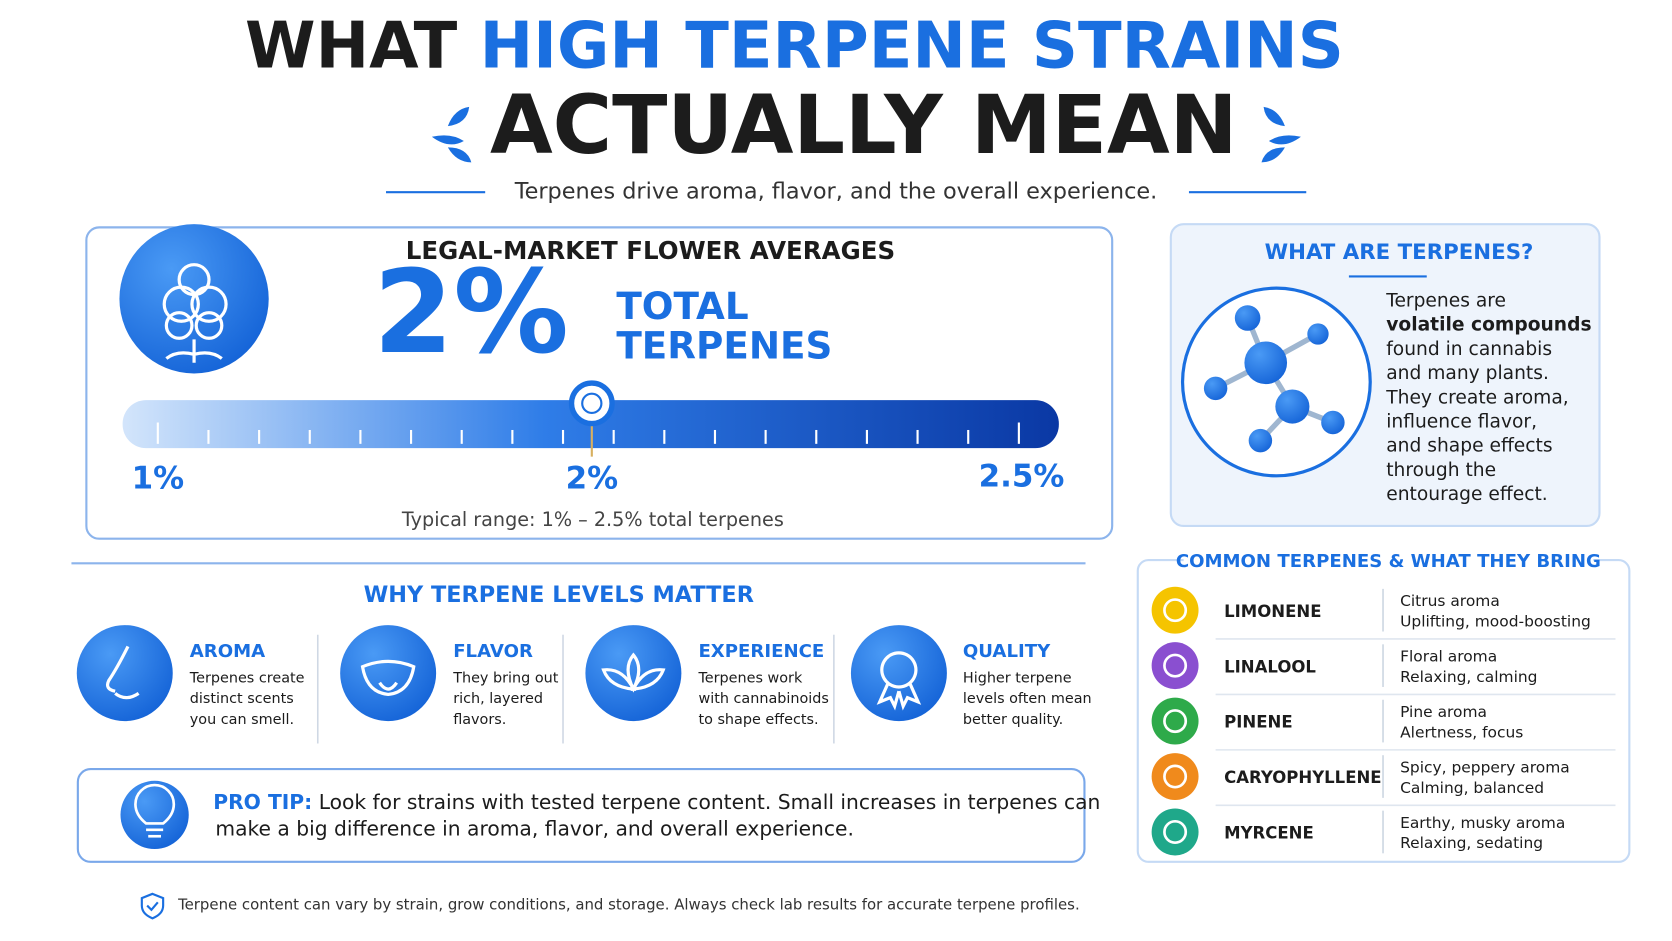 The image size is (1672, 941). Describe the element at coordinates (1461, 732) in the screenshot. I see `terpene-effect: Alertness, focus` at that location.